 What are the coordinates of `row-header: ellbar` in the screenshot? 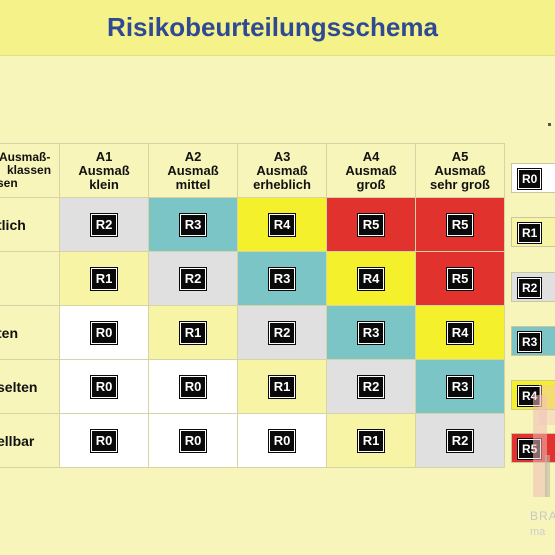 It's located at (30, 440).